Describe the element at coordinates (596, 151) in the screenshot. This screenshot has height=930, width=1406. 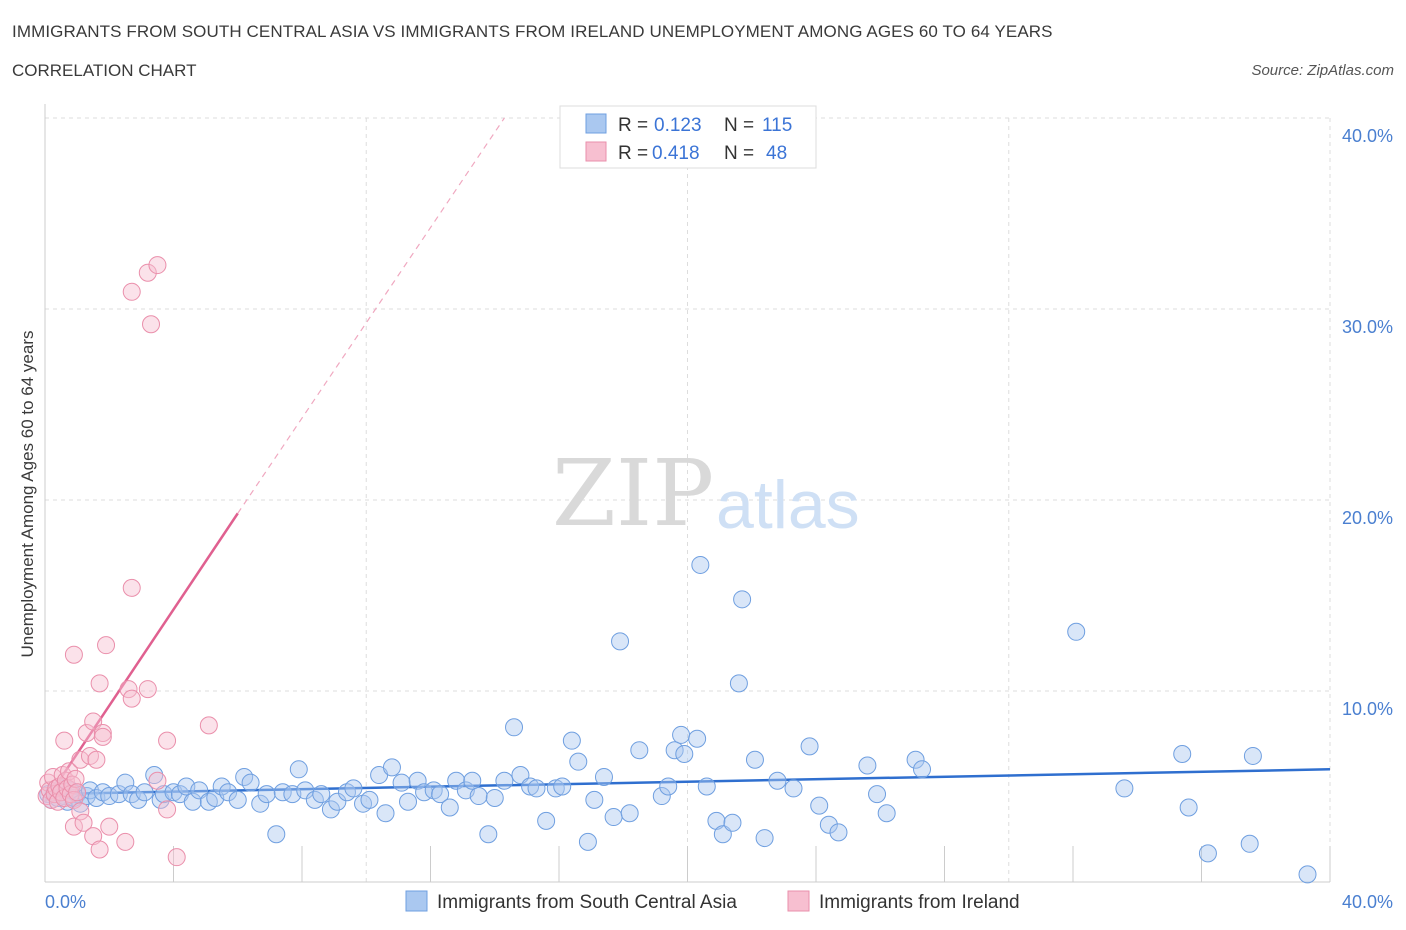
I see `legend-swatch-pink` at that location.